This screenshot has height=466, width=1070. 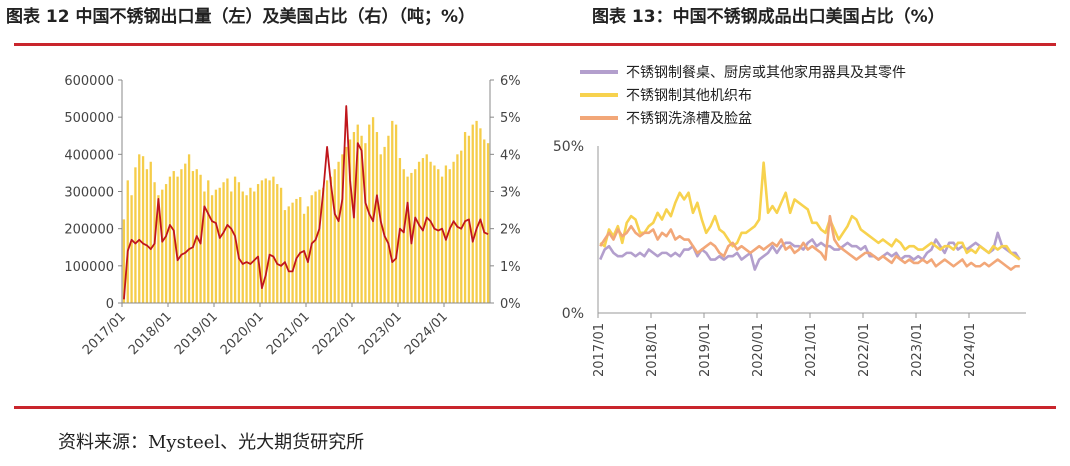 What do you see at coordinates (766, 72) in the screenshot?
I see `legend-label: 不锈钢制餐桌、厨房或其他家用器具及其零件` at bounding box center [766, 72].